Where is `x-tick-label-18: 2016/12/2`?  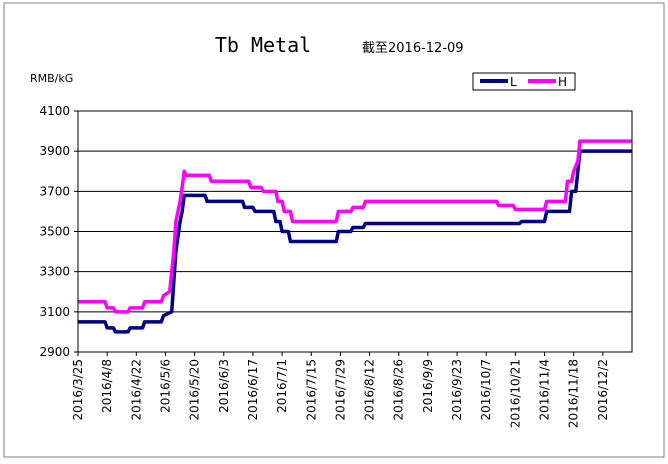
x-tick-label-18: 2016/12/2 is located at coordinates (603, 390).